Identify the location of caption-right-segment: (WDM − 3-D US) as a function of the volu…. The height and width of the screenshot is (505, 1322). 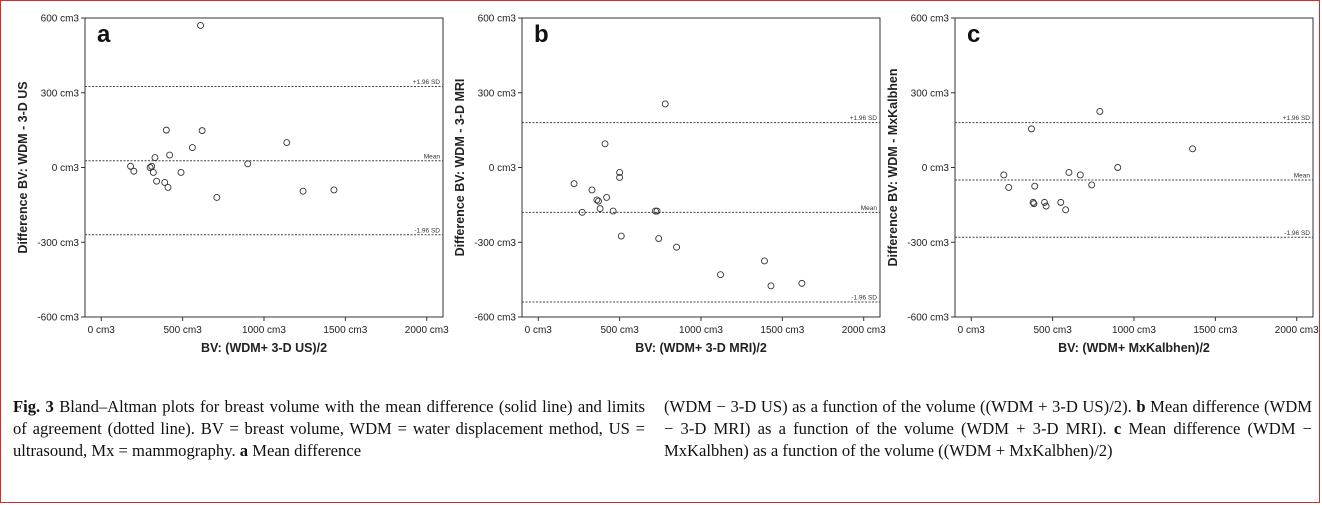
(900, 406).